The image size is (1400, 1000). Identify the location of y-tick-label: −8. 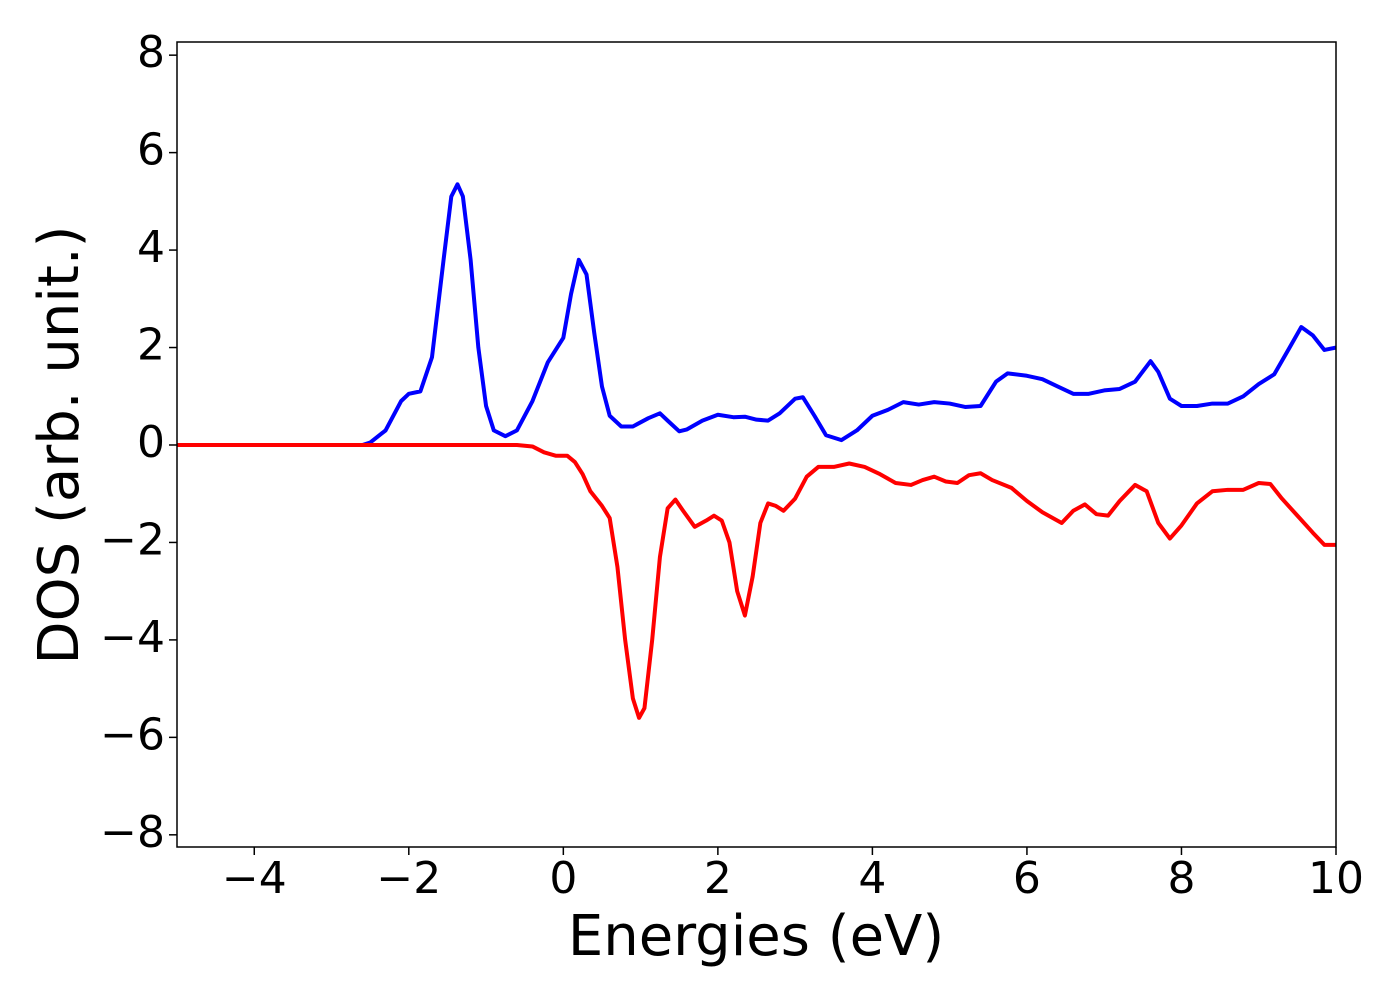
(132, 832).